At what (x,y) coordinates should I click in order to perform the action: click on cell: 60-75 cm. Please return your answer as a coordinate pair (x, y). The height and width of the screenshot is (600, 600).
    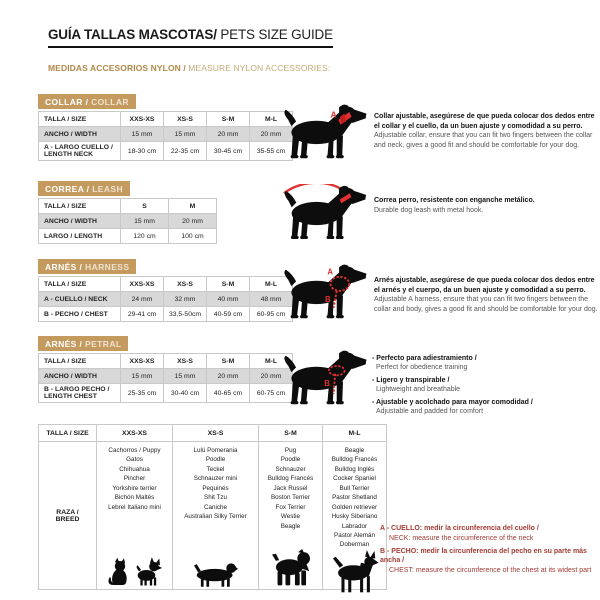
    Looking at the image, I should click on (271, 393).